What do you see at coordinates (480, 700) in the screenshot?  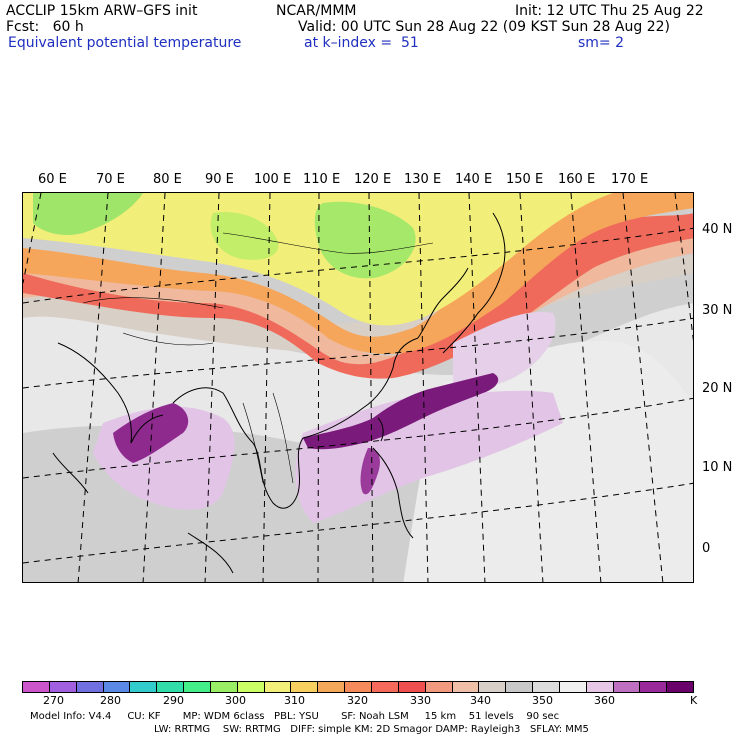 I see `colorbar-tick-label: 340` at bounding box center [480, 700].